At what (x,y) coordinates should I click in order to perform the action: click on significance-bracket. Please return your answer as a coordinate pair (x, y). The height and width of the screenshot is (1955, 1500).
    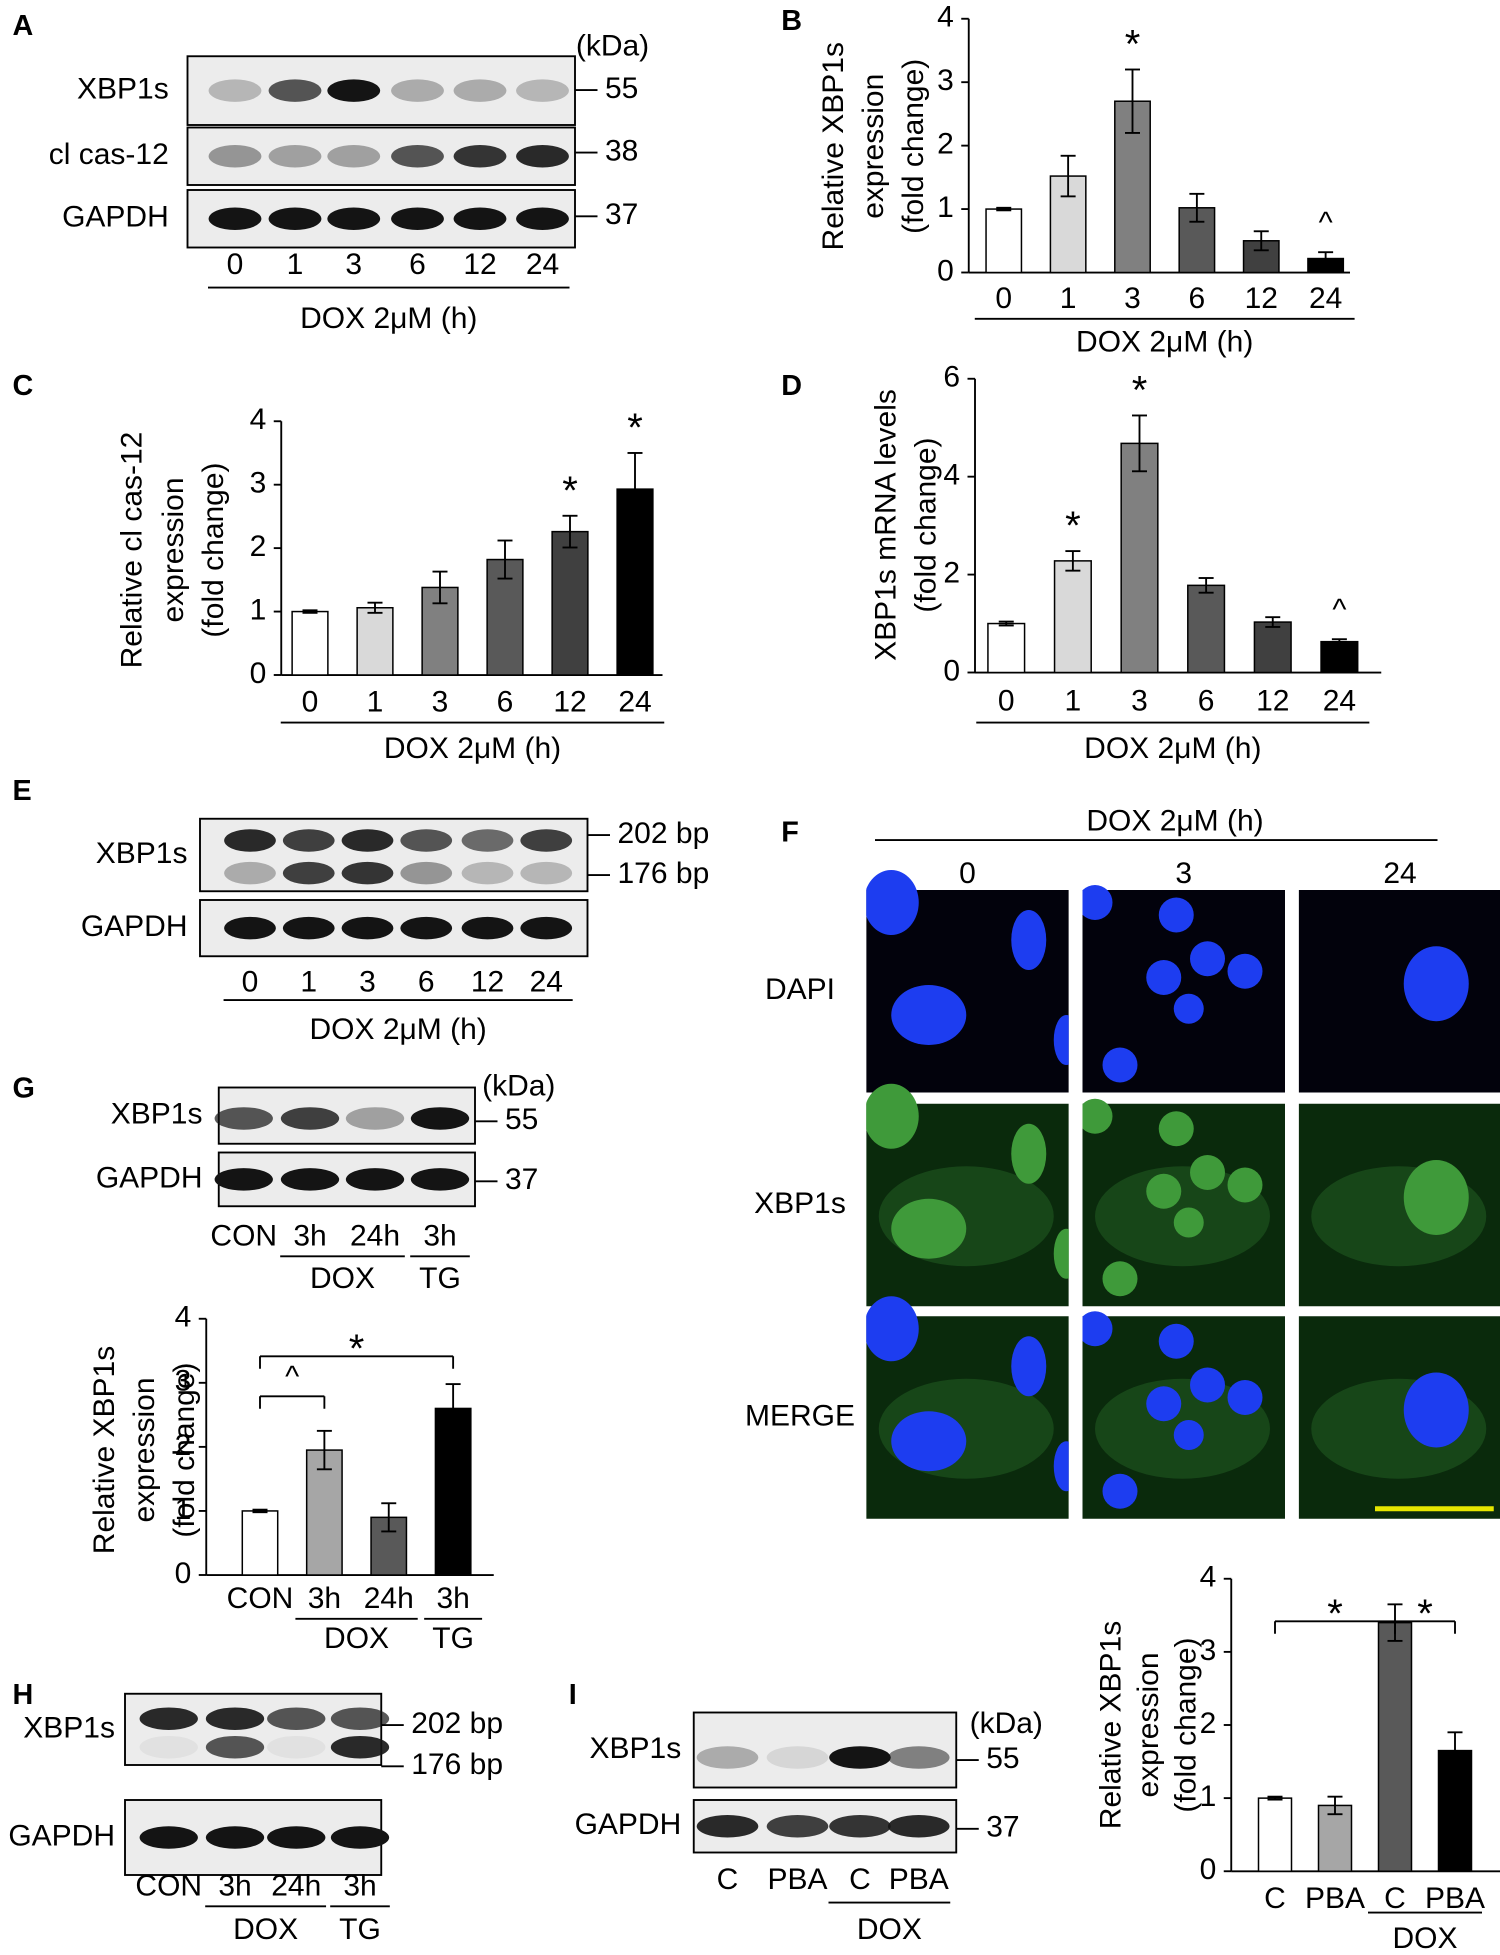
    Looking at the image, I should click on (1425, 1627).